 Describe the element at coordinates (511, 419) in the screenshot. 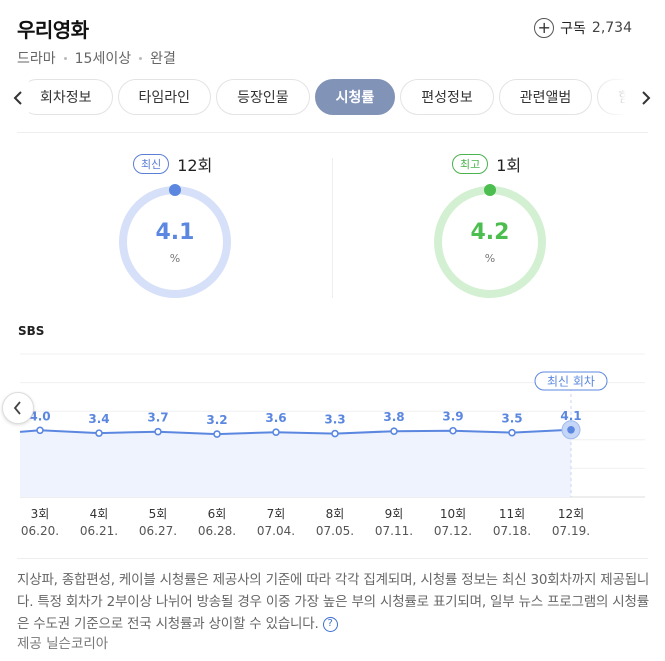

I see `data-label: 3.5` at that location.